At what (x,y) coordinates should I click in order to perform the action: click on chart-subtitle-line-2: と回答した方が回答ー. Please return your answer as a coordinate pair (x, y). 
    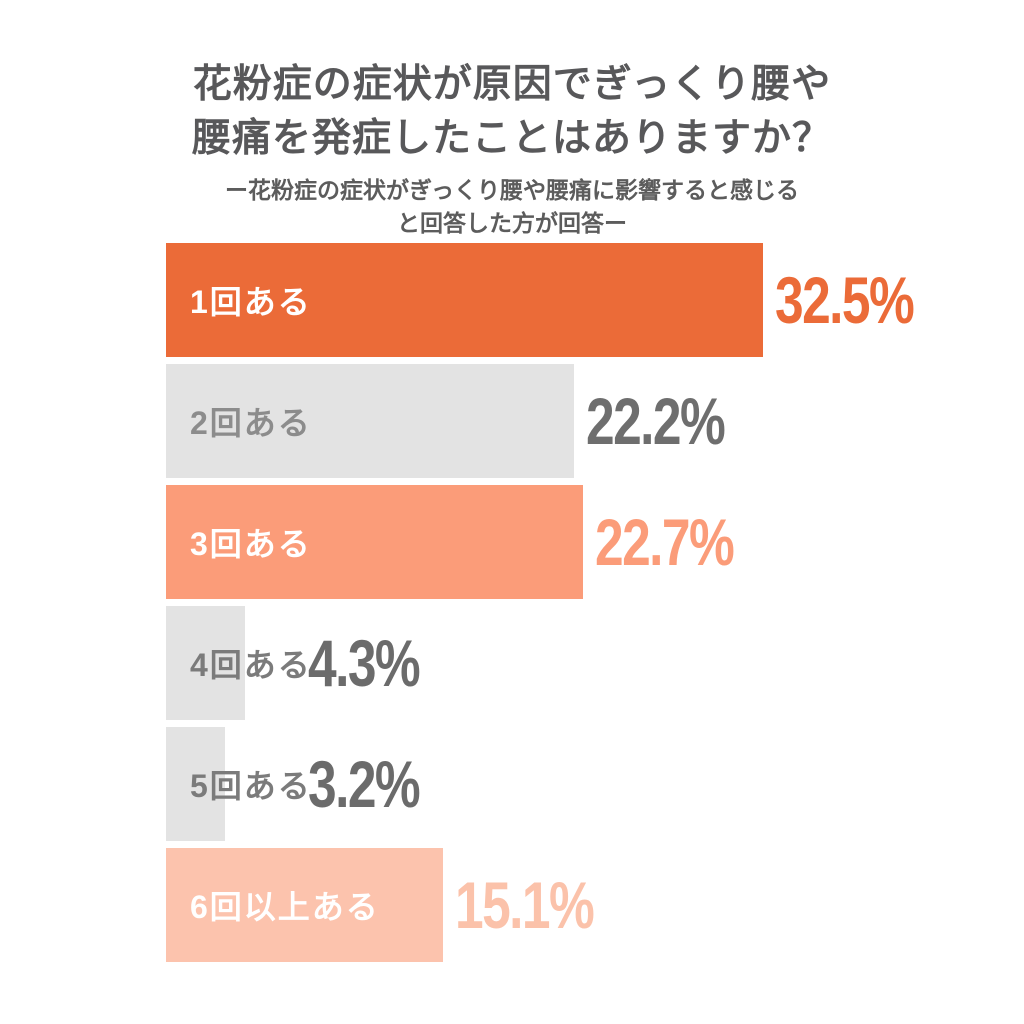
    Looking at the image, I should click on (512, 223).